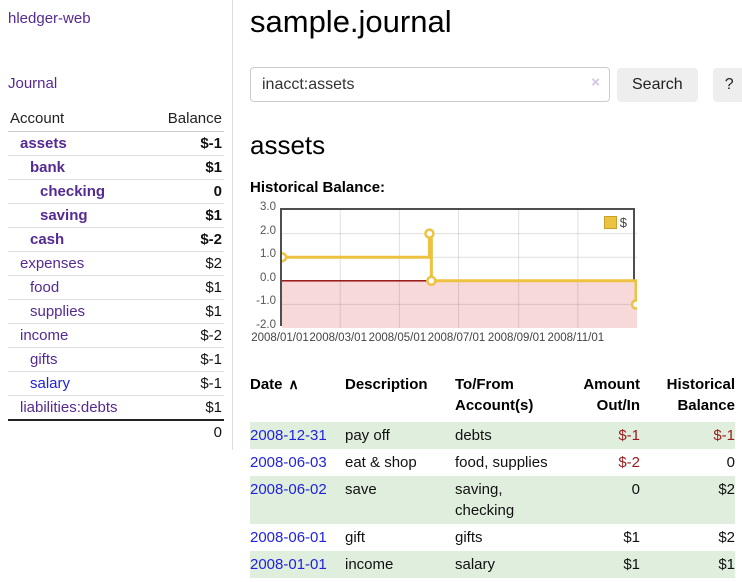 The height and width of the screenshot is (582, 742). What do you see at coordinates (611, 395) in the screenshot?
I see `register-col-amount: Amount Out/In` at bounding box center [611, 395].